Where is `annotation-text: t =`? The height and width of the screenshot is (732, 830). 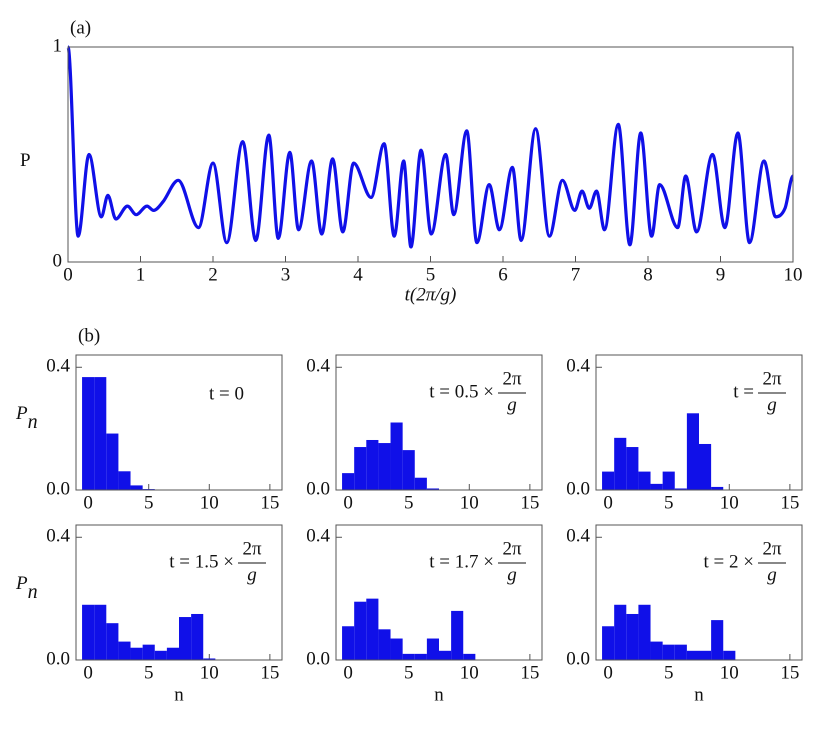
annotation-text: t = is located at coordinates (743, 391).